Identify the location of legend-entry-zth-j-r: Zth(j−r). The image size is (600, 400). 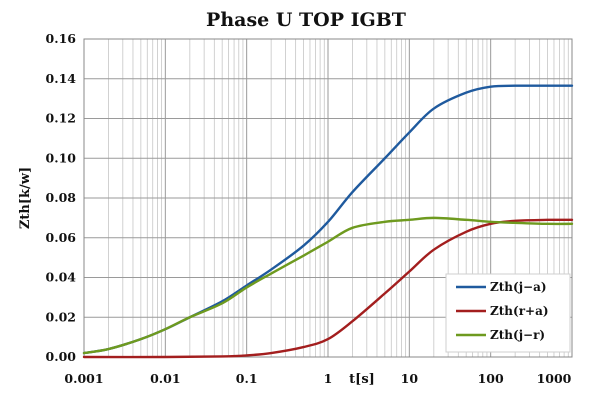
(517, 335).